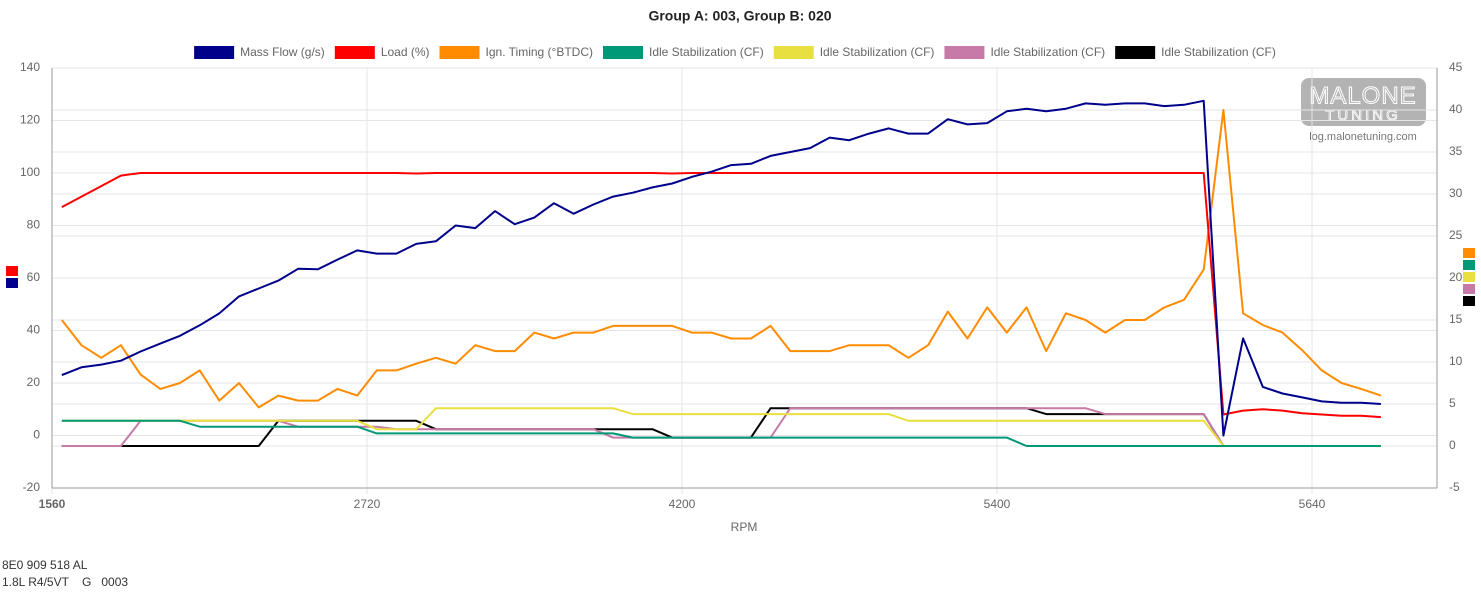 The height and width of the screenshot is (600, 1481). I want to click on y2-tick-label: 15, so click(1456, 319).